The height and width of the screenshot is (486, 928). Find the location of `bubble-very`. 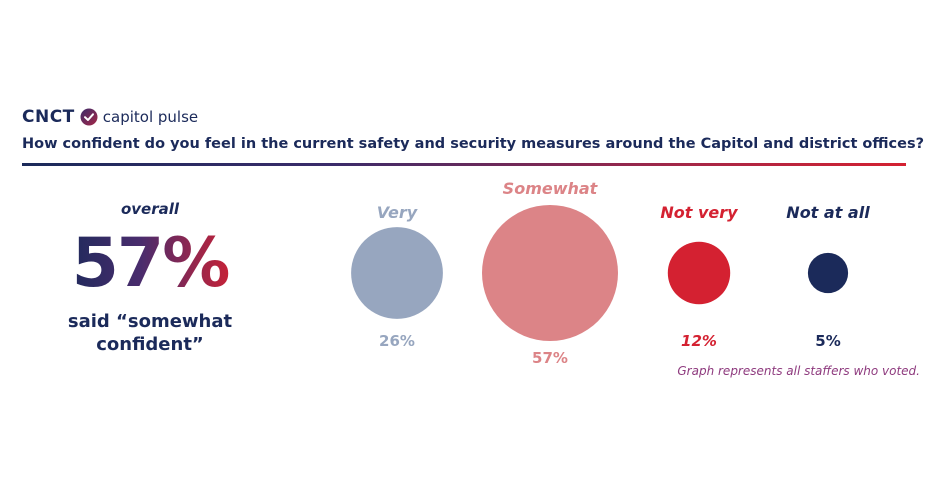

bubble-very is located at coordinates (397, 273).